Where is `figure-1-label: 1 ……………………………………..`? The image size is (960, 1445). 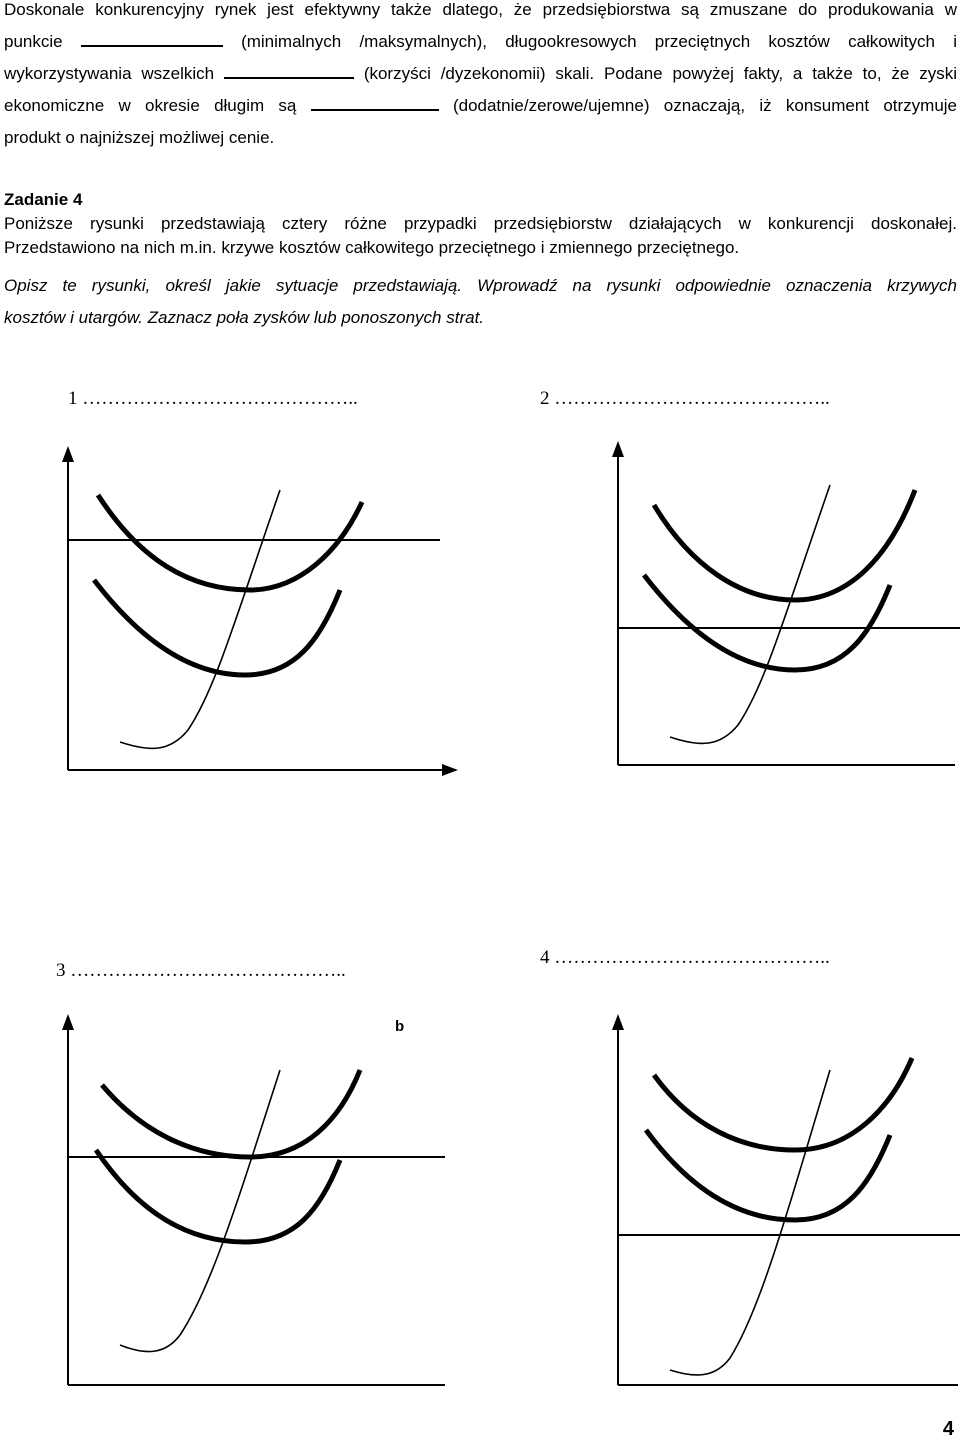 figure-1-label: 1 …………………………………….. is located at coordinates (213, 398).